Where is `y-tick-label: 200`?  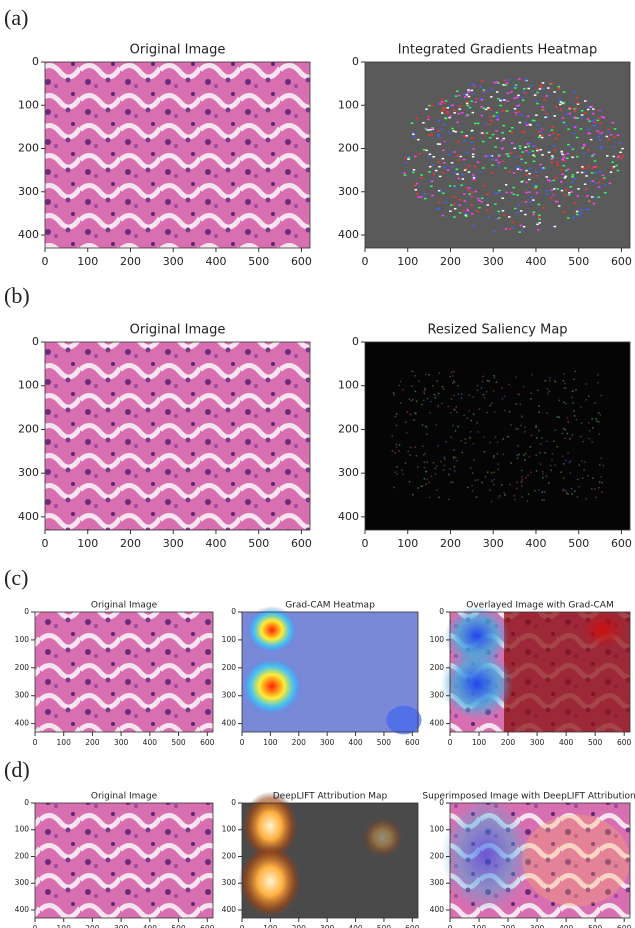
y-tick-label: 200 is located at coordinates (348, 148).